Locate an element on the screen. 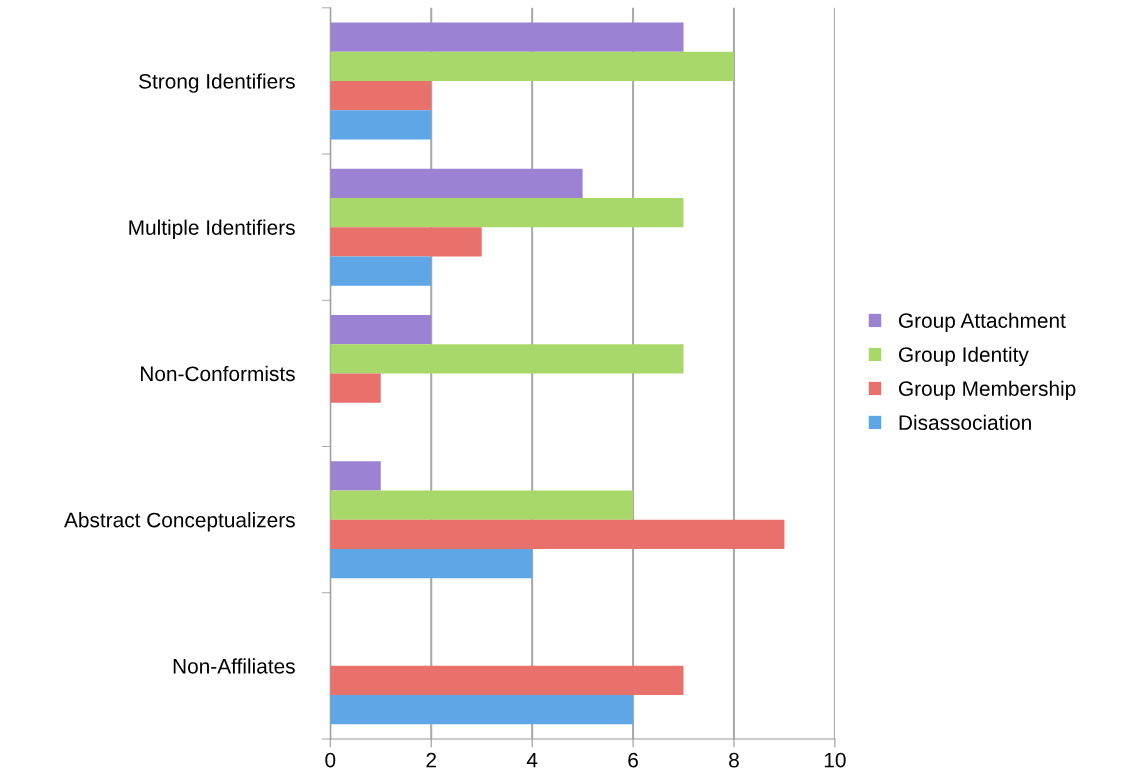 The image size is (1139, 782). legend-label: Group Identity is located at coordinates (963, 356).